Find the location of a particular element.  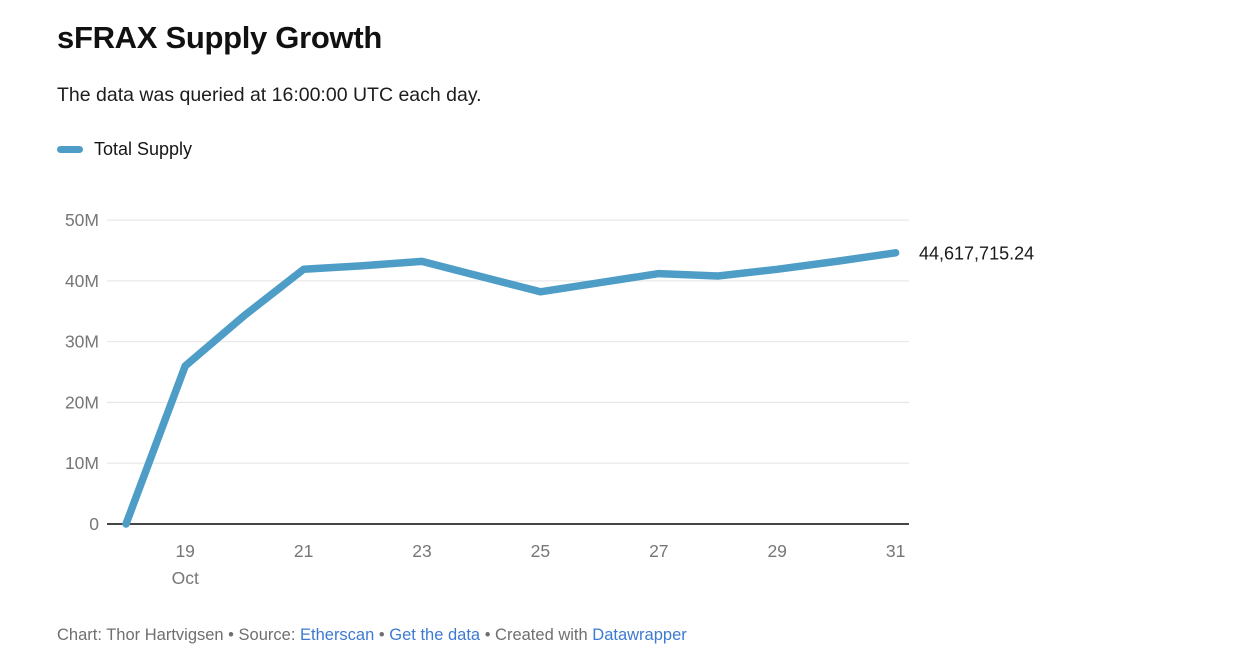

x-tick-label: 25 is located at coordinates (540, 551).